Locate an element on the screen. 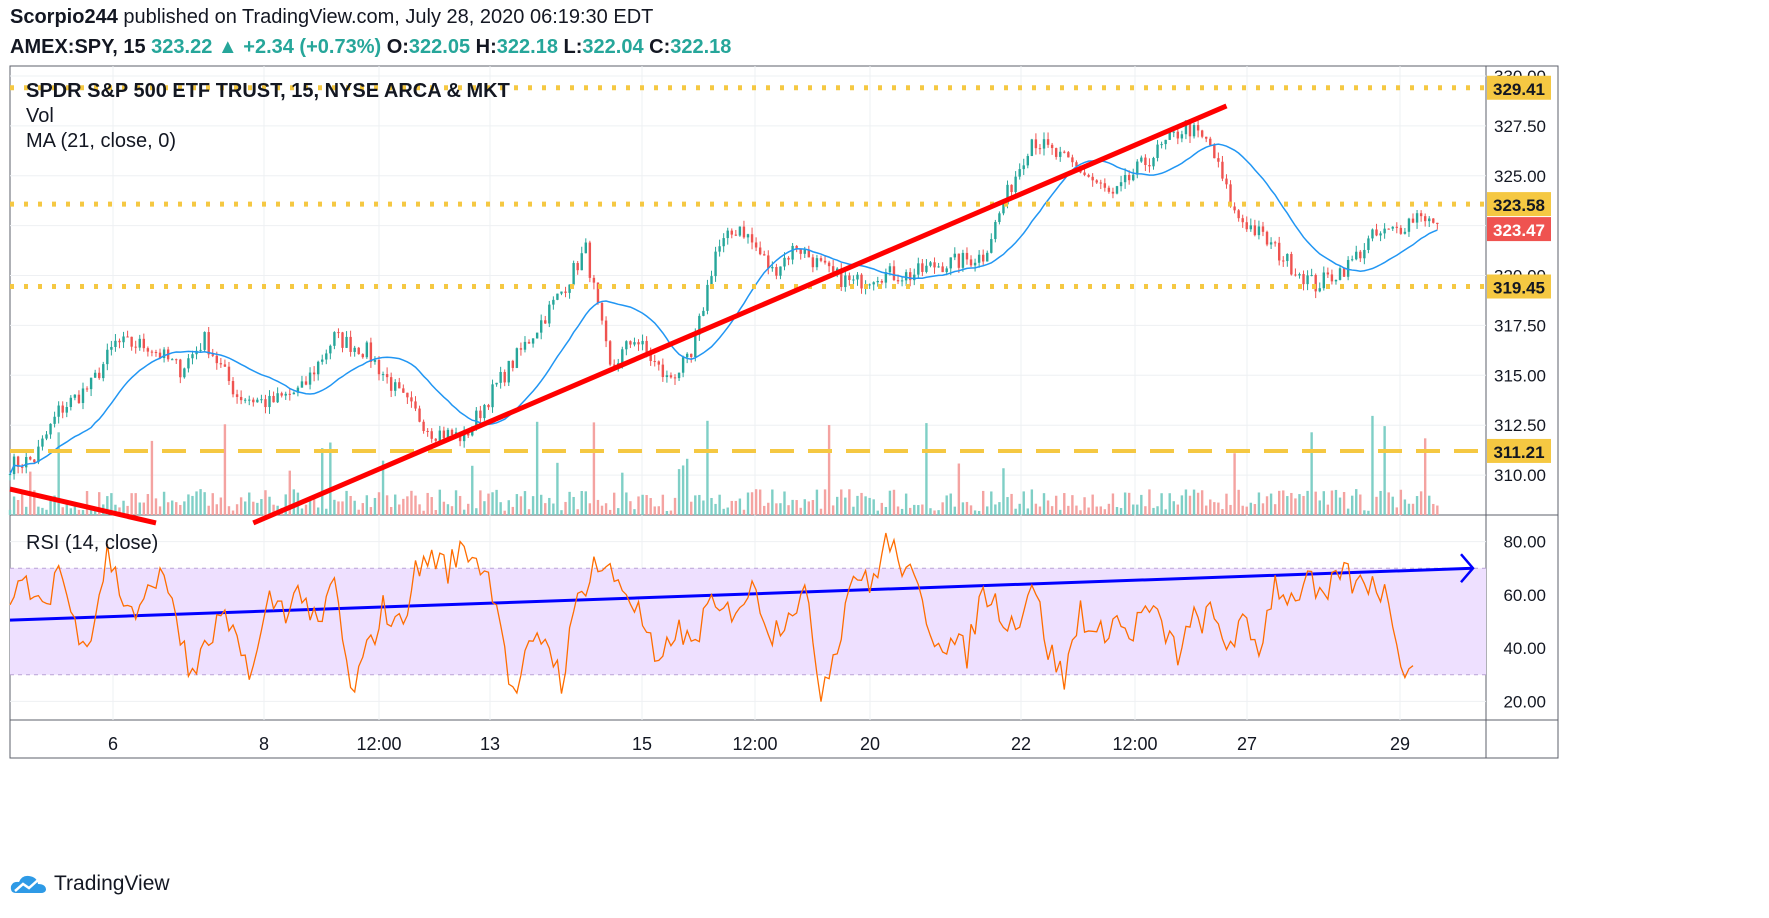 The width and height of the screenshot is (1769, 918). x-tick-label: 27 is located at coordinates (1247, 744).